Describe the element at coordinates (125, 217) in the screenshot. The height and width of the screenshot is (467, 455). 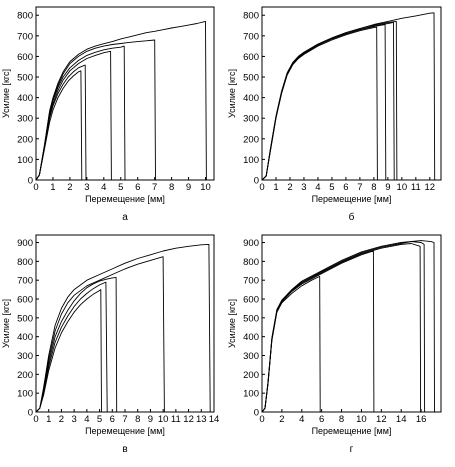
I see `panel-label: а` at that location.